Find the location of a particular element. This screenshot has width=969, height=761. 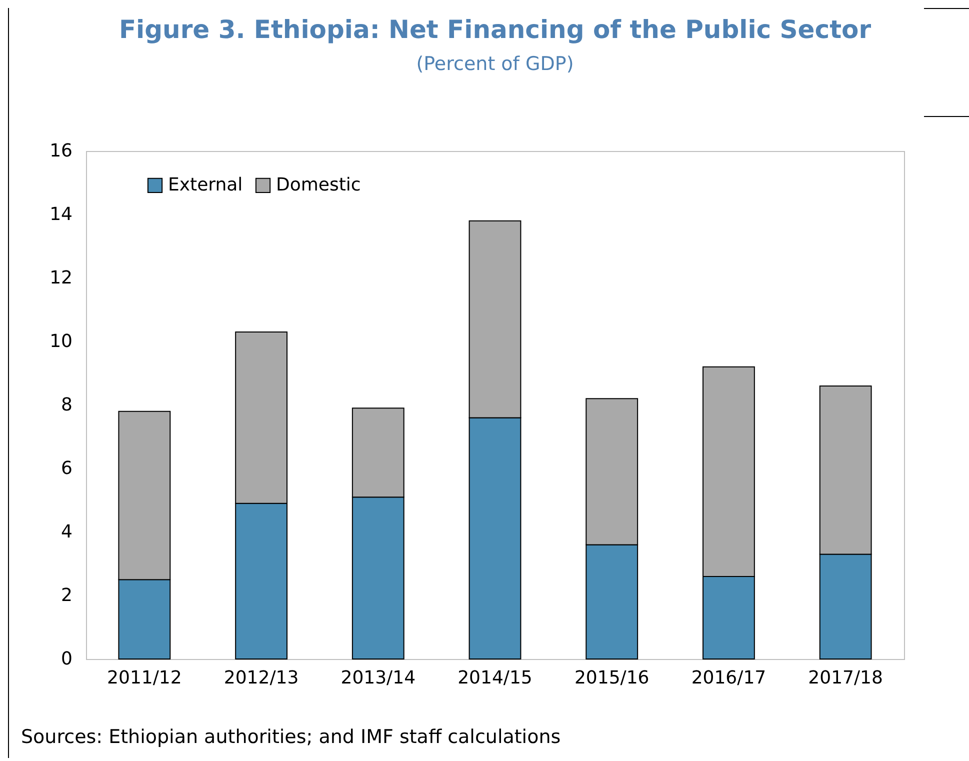

legend-label: Domestic is located at coordinates (318, 185).